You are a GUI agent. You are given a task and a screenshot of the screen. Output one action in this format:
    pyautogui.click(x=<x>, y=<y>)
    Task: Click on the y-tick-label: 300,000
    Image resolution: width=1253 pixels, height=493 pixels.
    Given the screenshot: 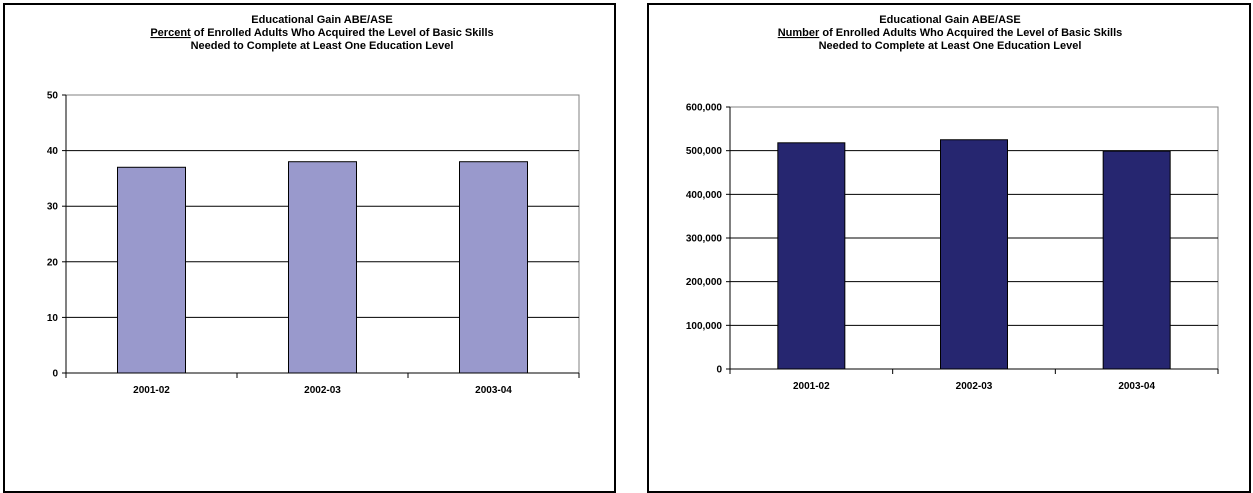 What is the action you would take?
    pyautogui.click(x=704, y=239)
    